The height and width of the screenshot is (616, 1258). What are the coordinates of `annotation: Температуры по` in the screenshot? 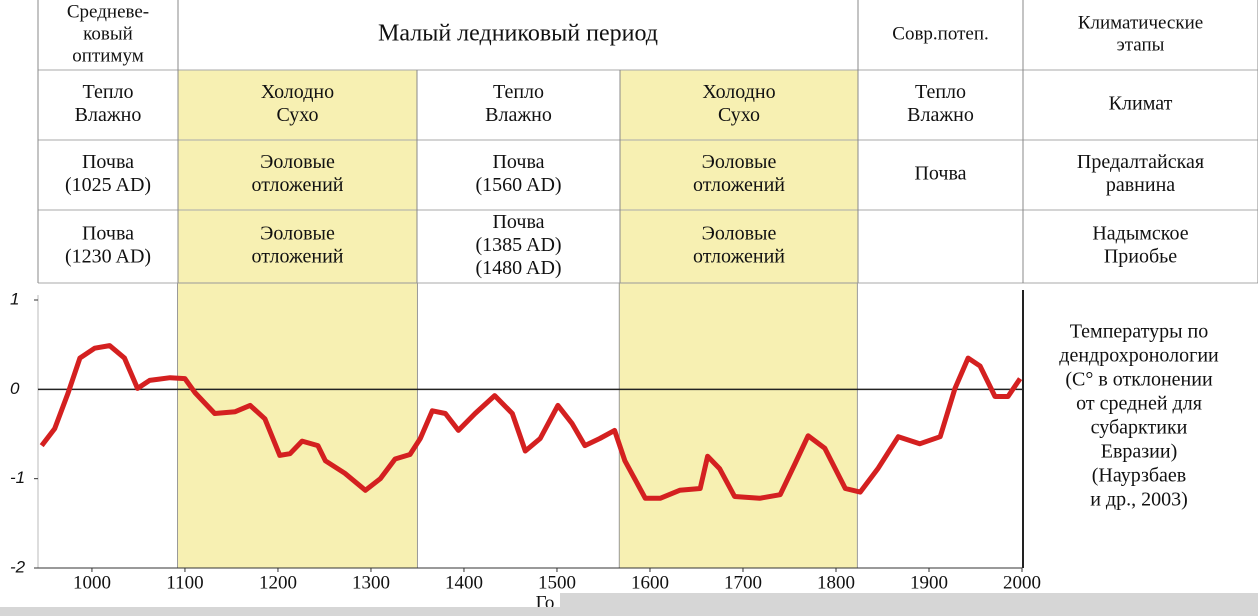 It's located at (1139, 332).